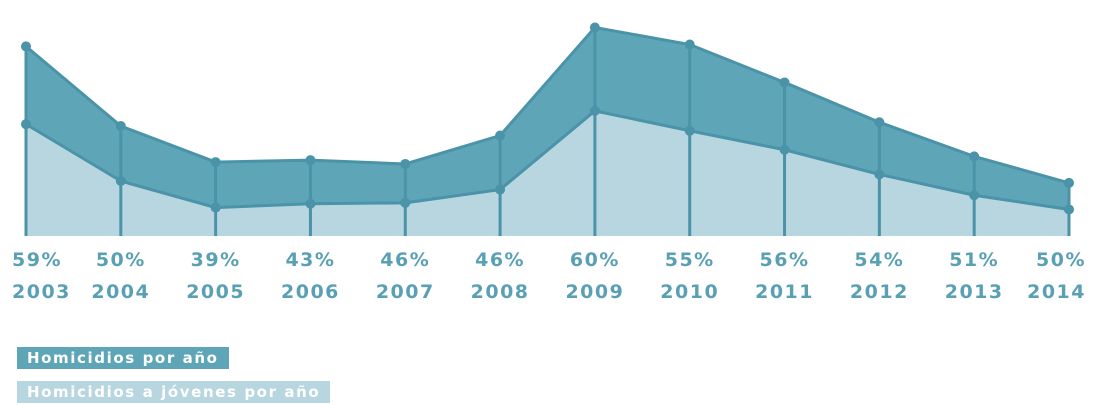 Image resolution: width=1099 pixels, height=405 pixels. Describe the element at coordinates (974, 292) in the screenshot. I see `x-tick-label: 2013` at that location.